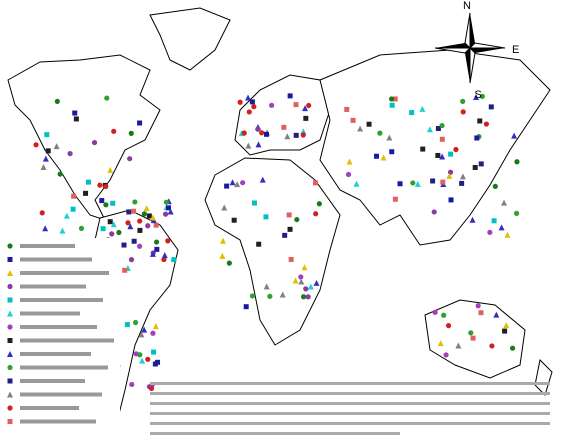 The width and height of the screenshot is (563, 447). I want to click on compass-rose: N E S, so click(476, 50).